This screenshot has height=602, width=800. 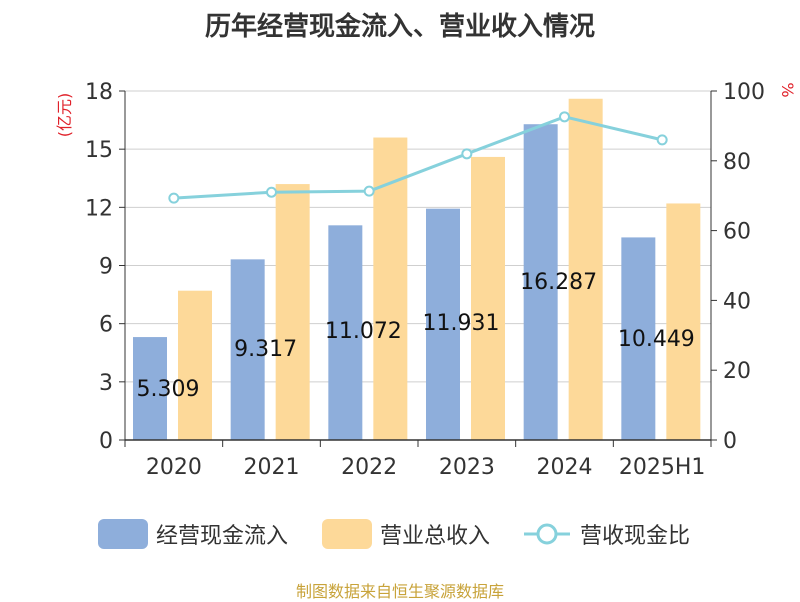 I want to click on line-ratio, so click(x=418, y=157).